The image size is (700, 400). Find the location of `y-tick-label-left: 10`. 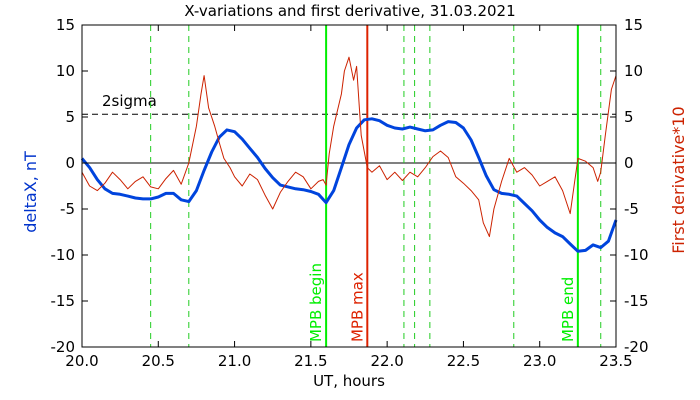

y-tick-label-left: 10 is located at coordinates (65, 71).